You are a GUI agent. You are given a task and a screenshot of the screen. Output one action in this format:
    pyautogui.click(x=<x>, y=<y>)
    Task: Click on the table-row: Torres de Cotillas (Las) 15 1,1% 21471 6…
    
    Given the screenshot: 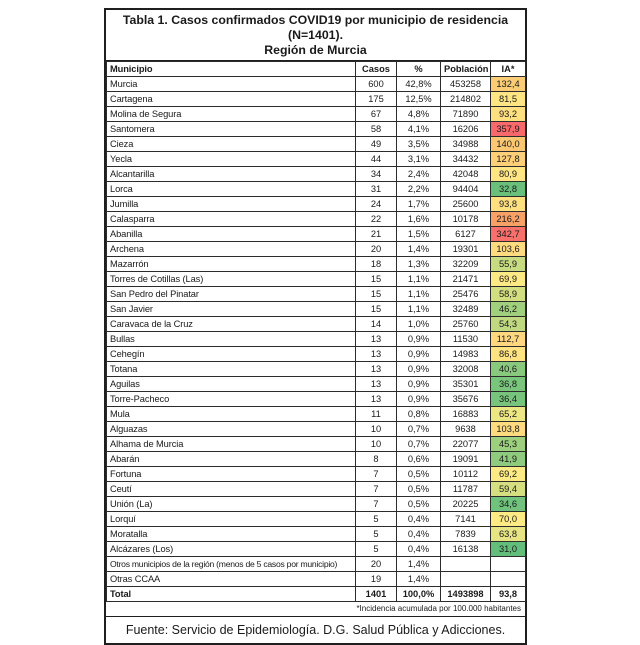 What is the action you would take?
    pyautogui.click(x=316, y=279)
    